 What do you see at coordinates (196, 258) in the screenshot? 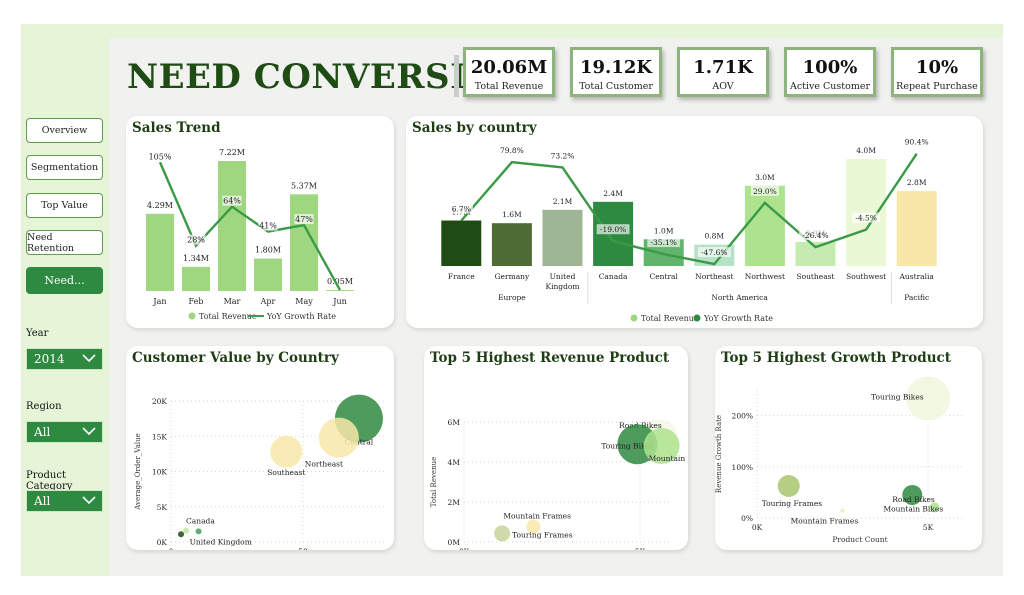
I see `data-label: 1.34M` at bounding box center [196, 258].